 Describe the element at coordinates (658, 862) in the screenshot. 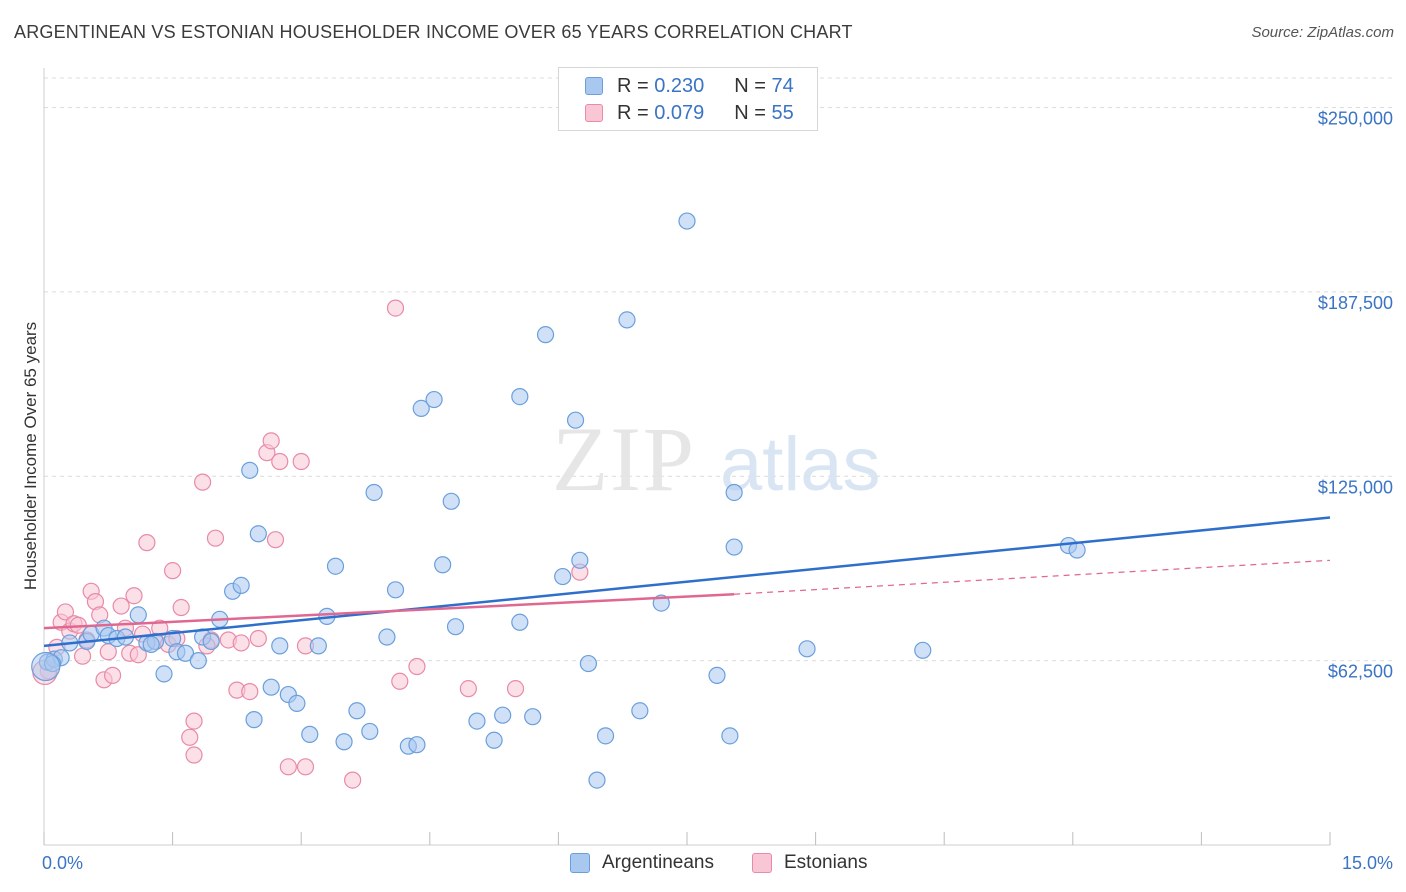

I see `bottom-legend-label: Argentineans` at that location.